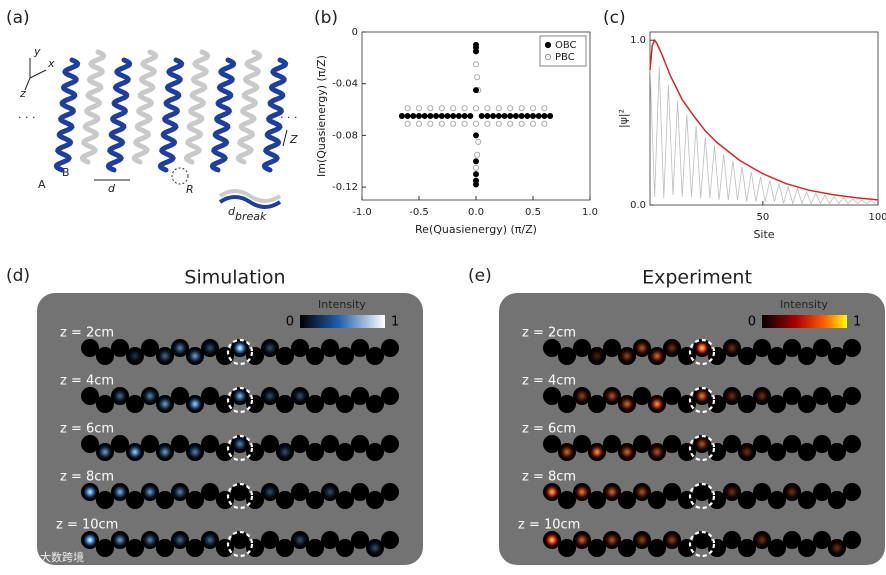 This screenshot has width=886, height=575. I want to click on axis-arrow, so click(38, 74).